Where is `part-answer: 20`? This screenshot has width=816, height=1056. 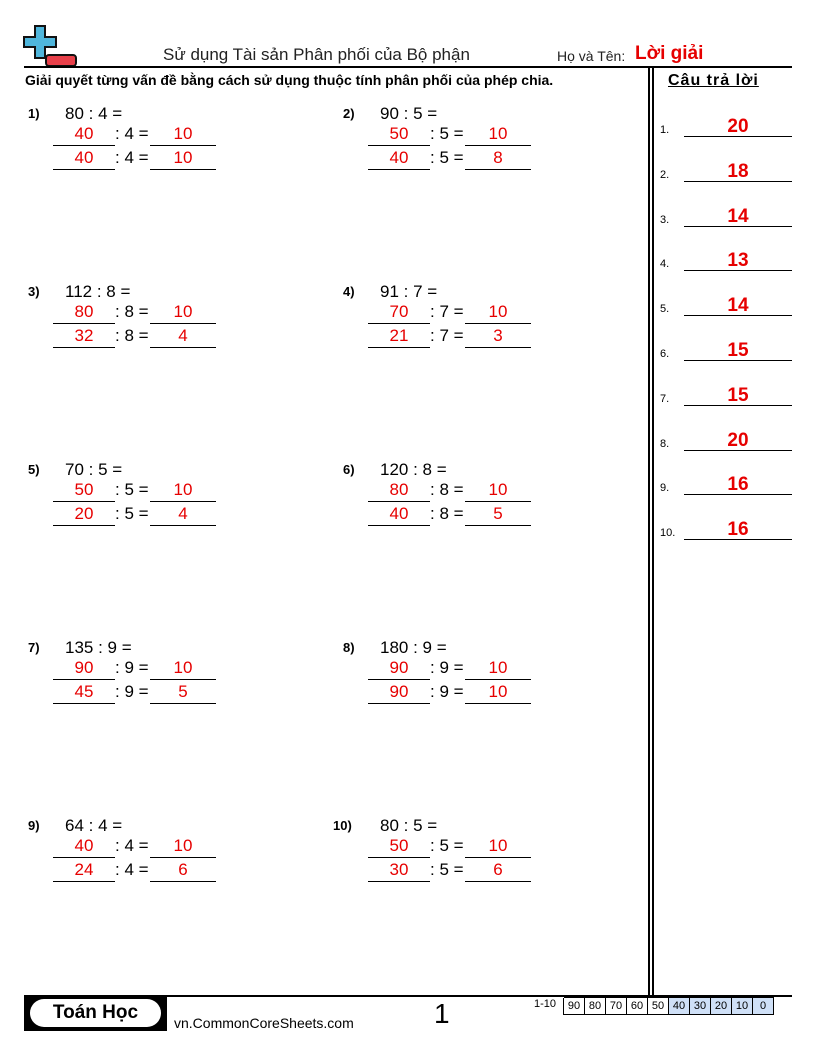
part-answer: 20 is located at coordinates (84, 515).